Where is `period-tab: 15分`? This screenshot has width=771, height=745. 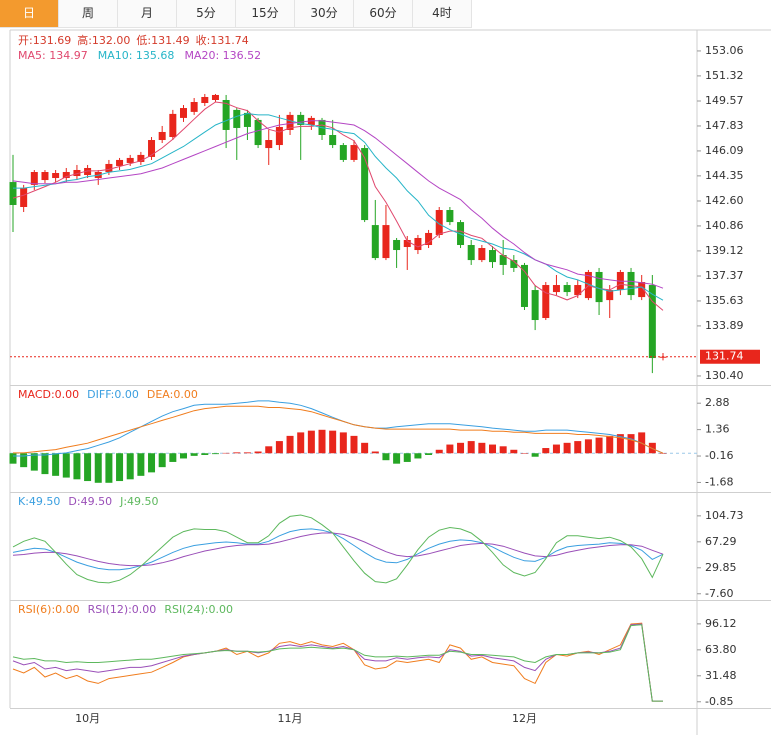 period-tab: 15分 is located at coordinates (265, 14).